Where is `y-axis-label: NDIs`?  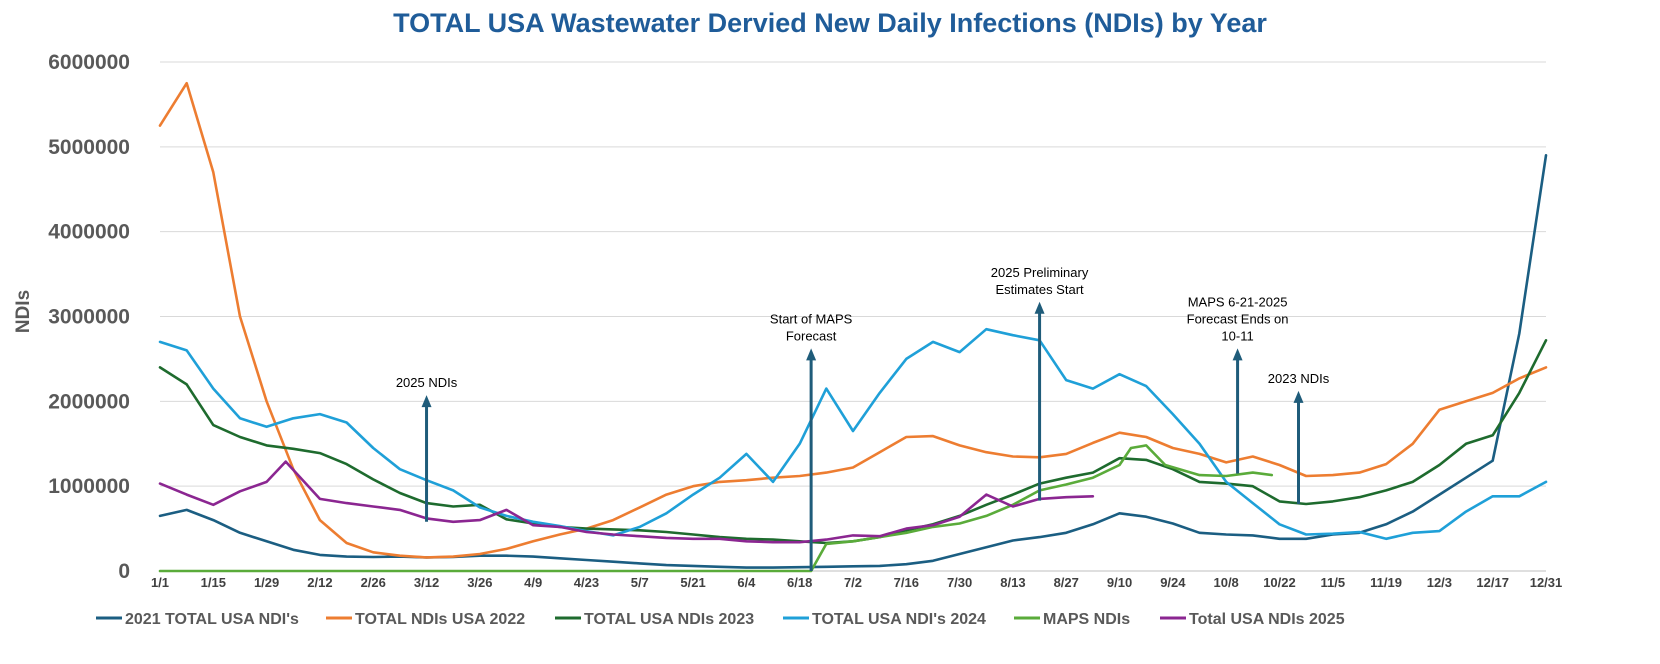 y-axis-label: NDIs is located at coordinates (23, 311).